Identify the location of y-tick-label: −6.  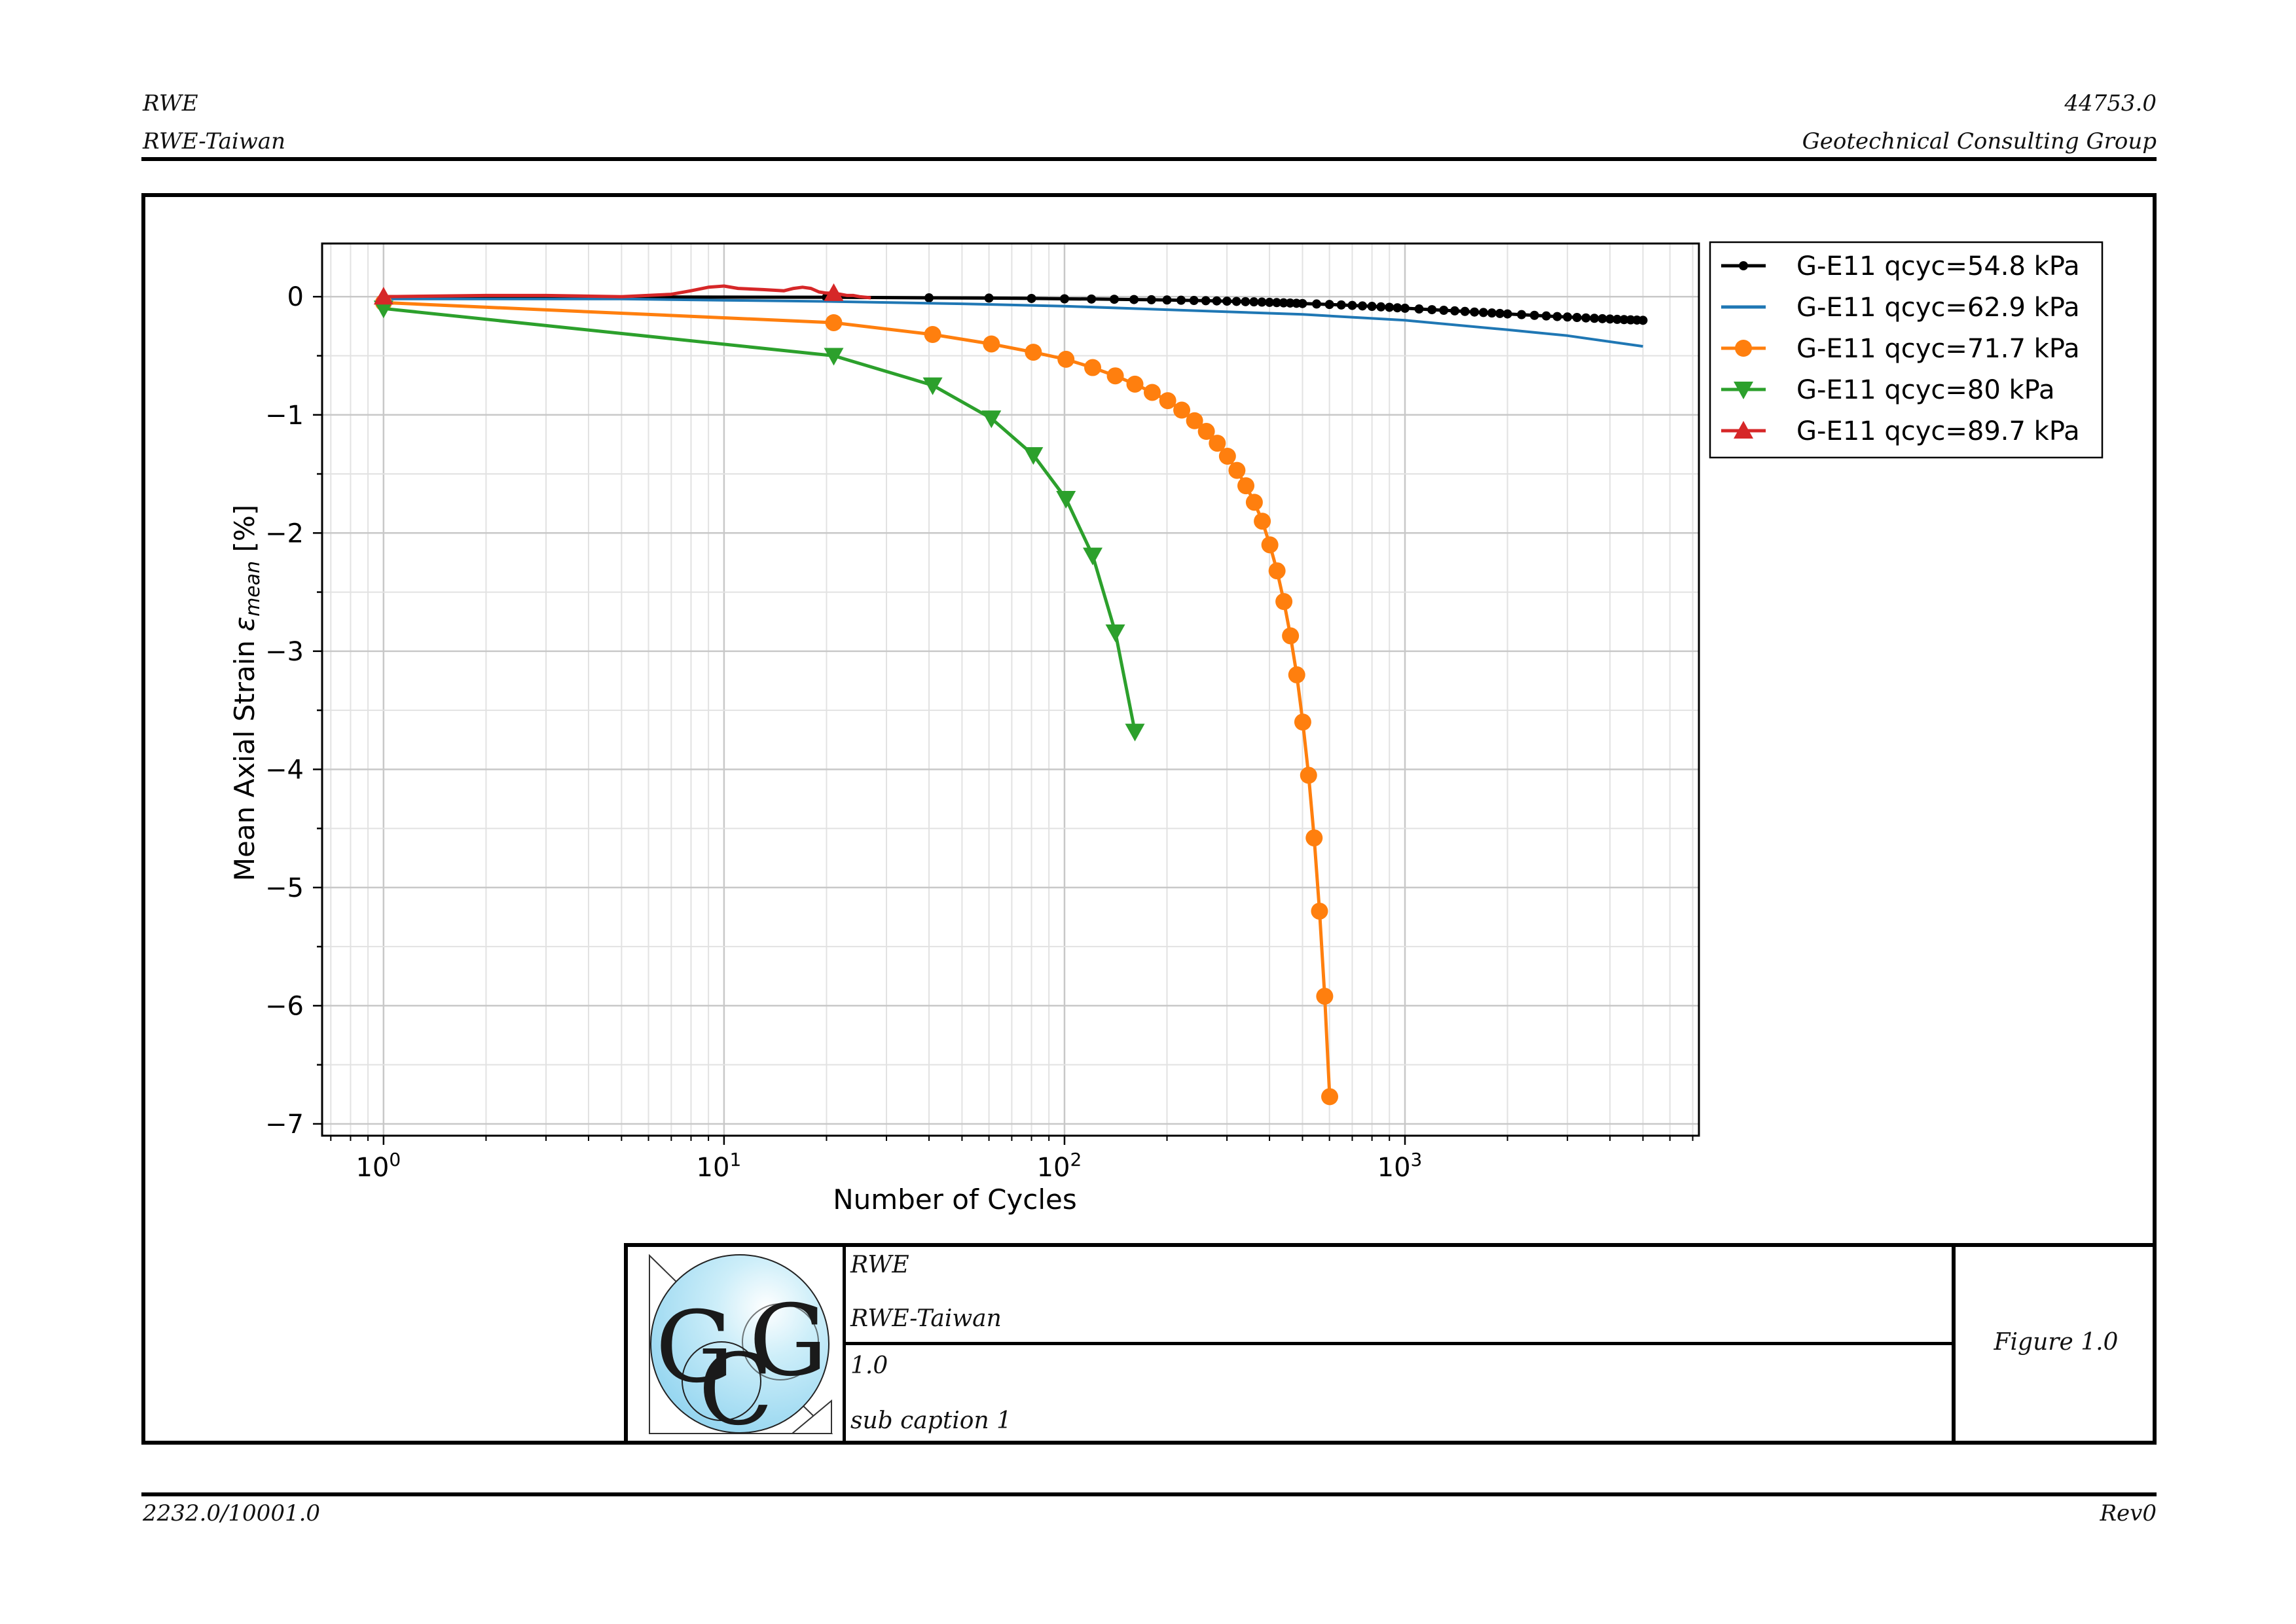
(284, 1006).